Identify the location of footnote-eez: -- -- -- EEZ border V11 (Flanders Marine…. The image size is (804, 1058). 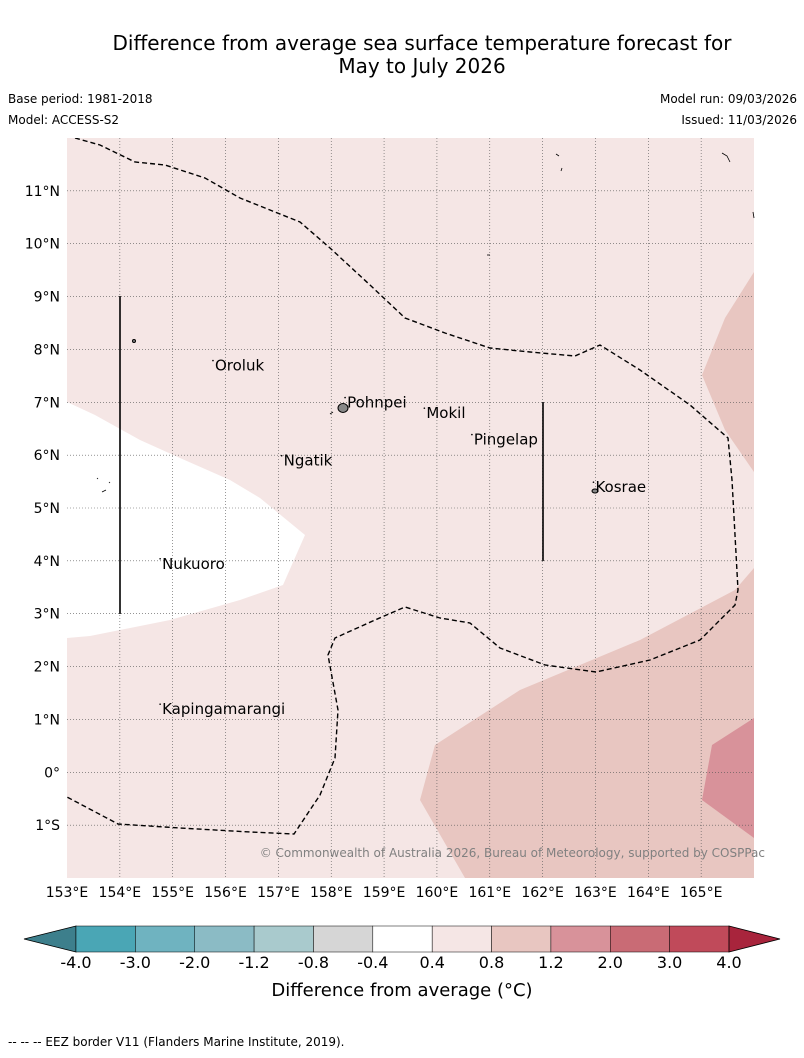
(176, 1042).